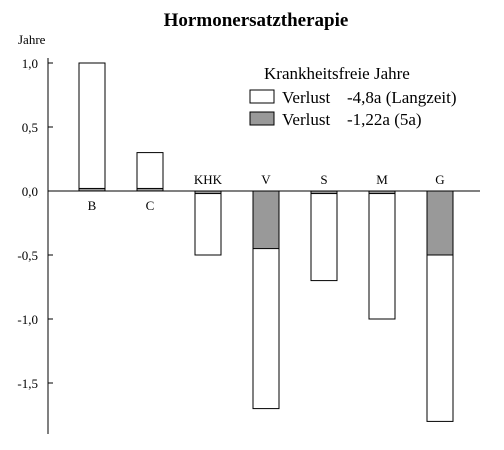 This screenshot has width=504, height=450. What do you see at coordinates (306, 119) in the screenshot?
I see `legend-label-5a: Verlust` at bounding box center [306, 119].